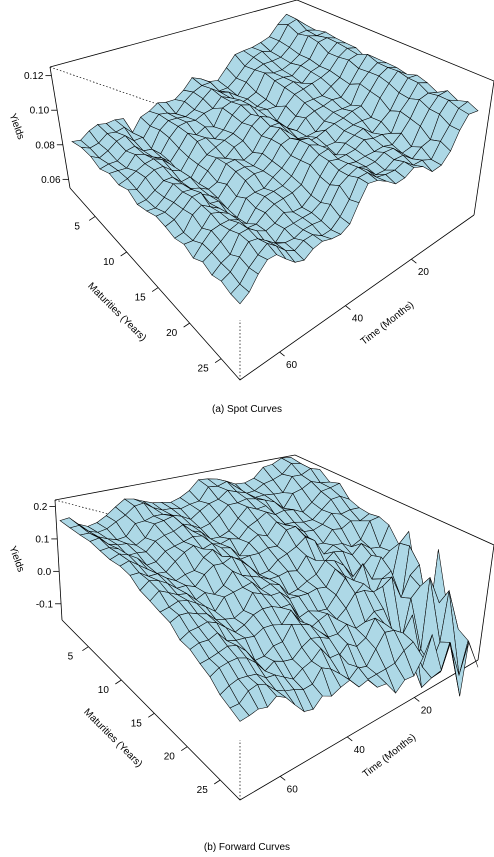 Image resolution: width=494 pixels, height=857 pixels. Describe the element at coordinates (40, 507) in the screenshot. I see `z-tick-label: 0.2` at that location.